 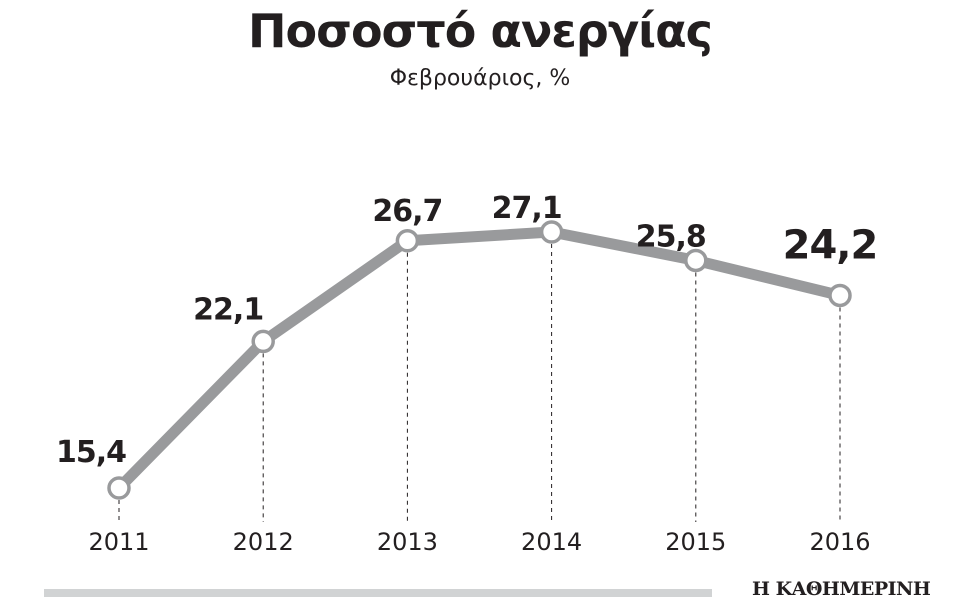 I want to click on data-label: 22,1, so click(x=228, y=309).